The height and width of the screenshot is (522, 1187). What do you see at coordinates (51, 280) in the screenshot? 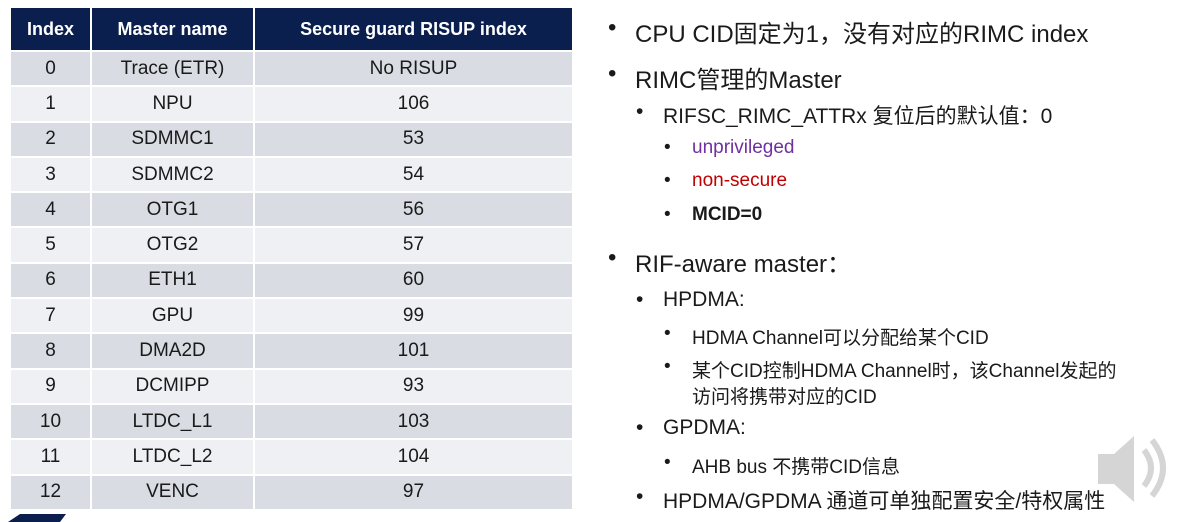
I see `cell-index: 6` at bounding box center [51, 280].